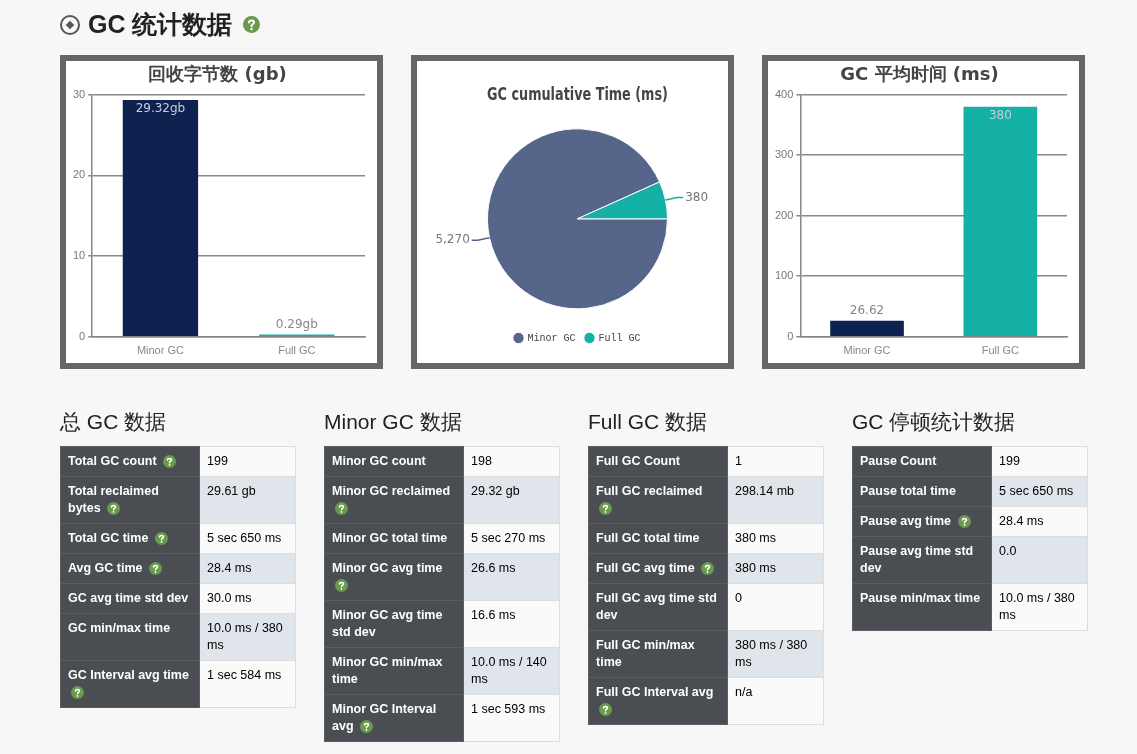  I want to click on y-tick-label: 100, so click(784, 275).